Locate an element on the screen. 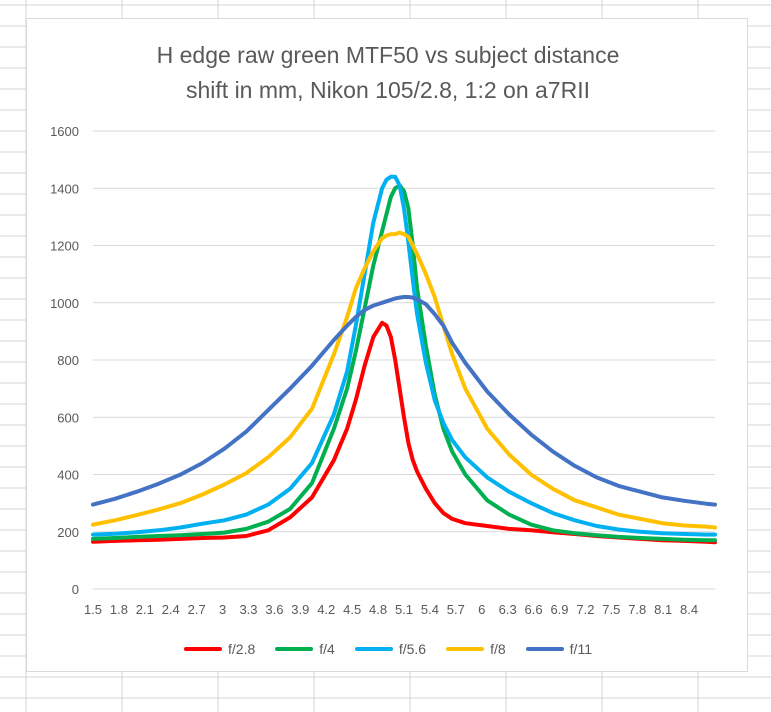 This screenshot has height=712, width=771. legend-item-f5-6: f/5.6 is located at coordinates (390, 649).